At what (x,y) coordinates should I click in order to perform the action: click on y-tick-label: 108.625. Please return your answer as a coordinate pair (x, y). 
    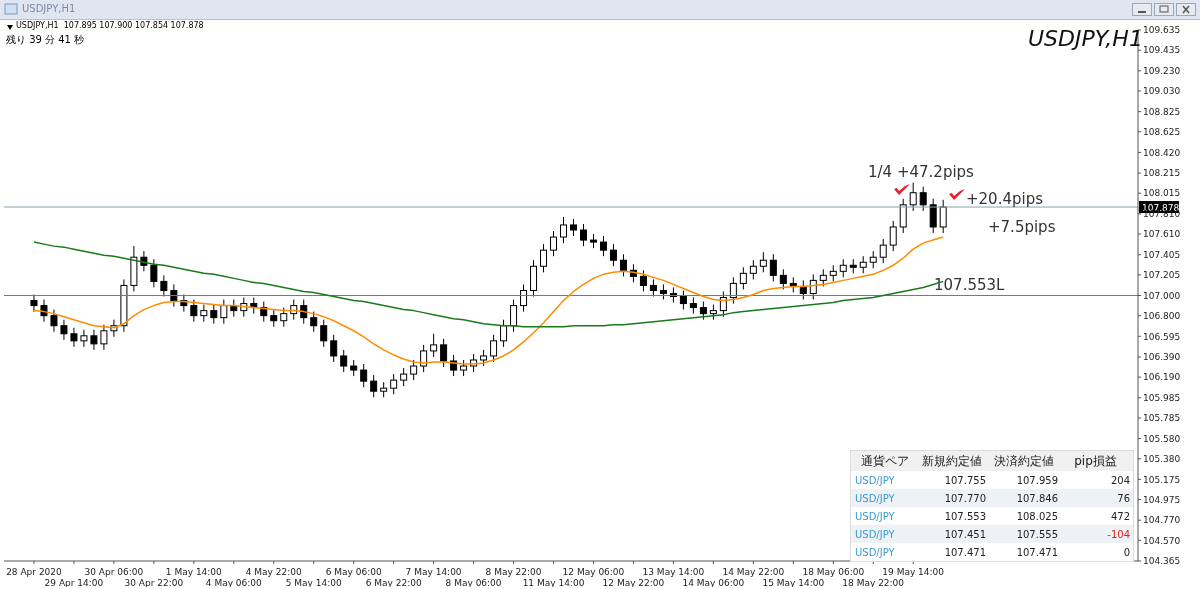
    Looking at the image, I should click on (1162, 131).